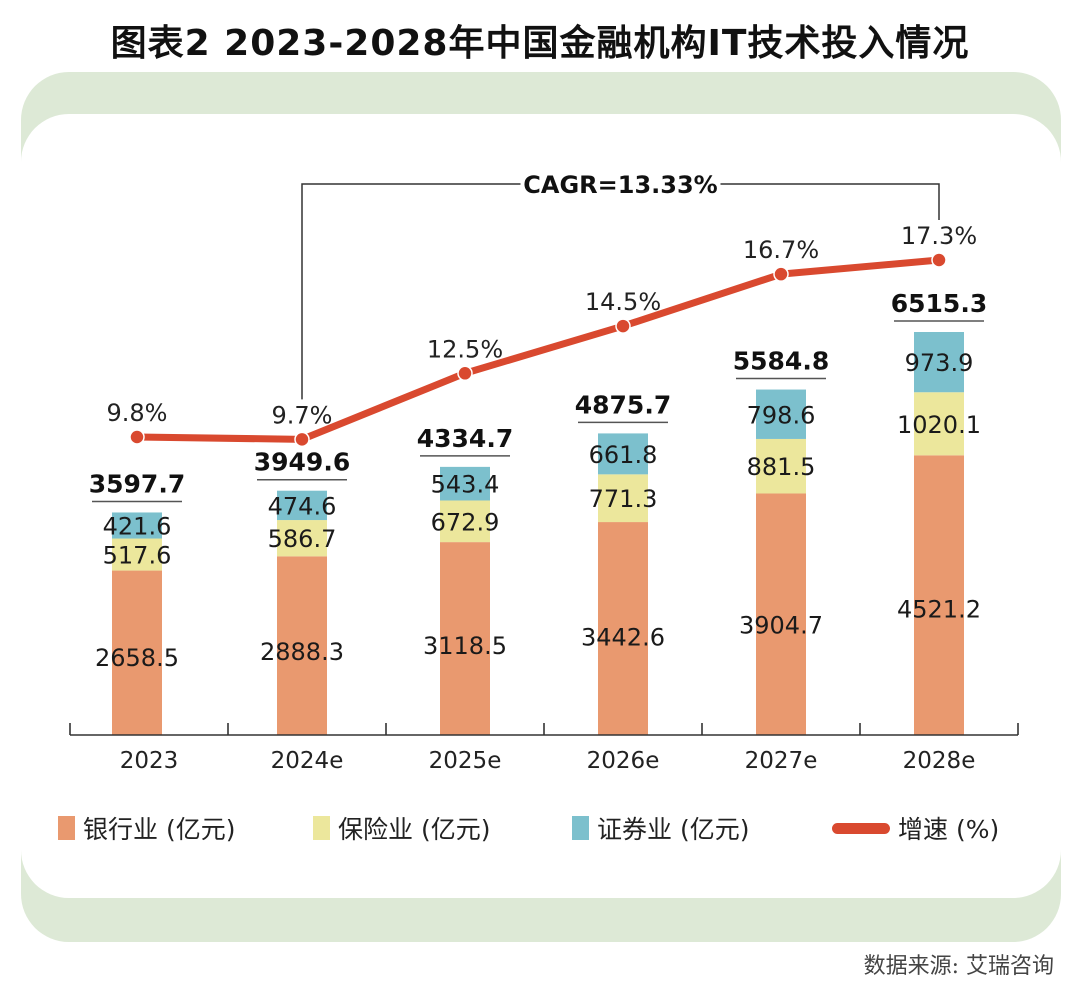 This screenshot has width=1080, height=991. What do you see at coordinates (540, 43) in the screenshot?
I see `chart-title: 图表2 2023-2028年中国金融机构IT技术投入情况` at bounding box center [540, 43].